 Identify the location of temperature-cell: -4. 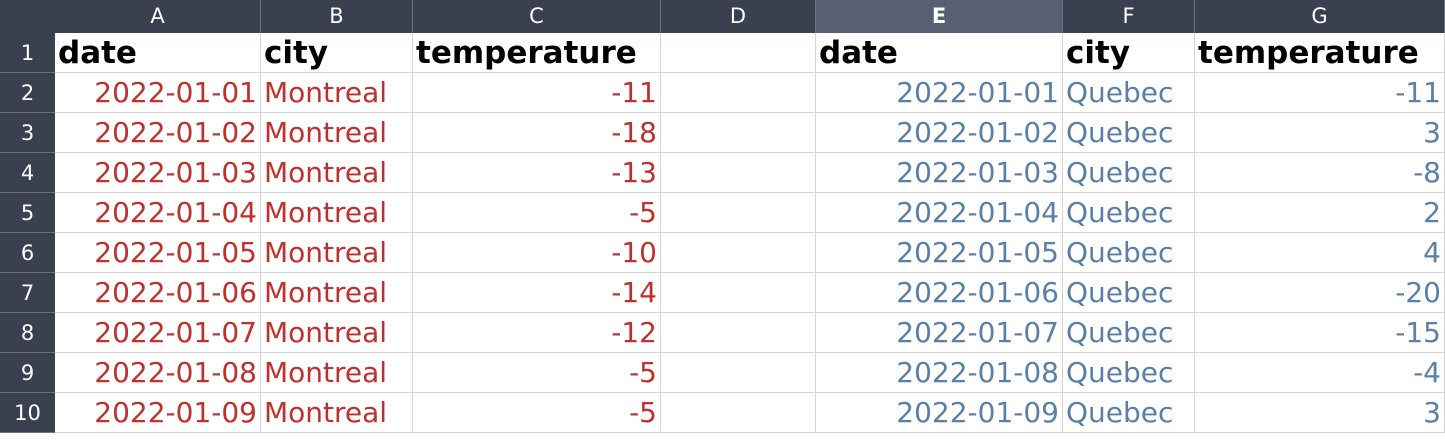
(1320, 373).